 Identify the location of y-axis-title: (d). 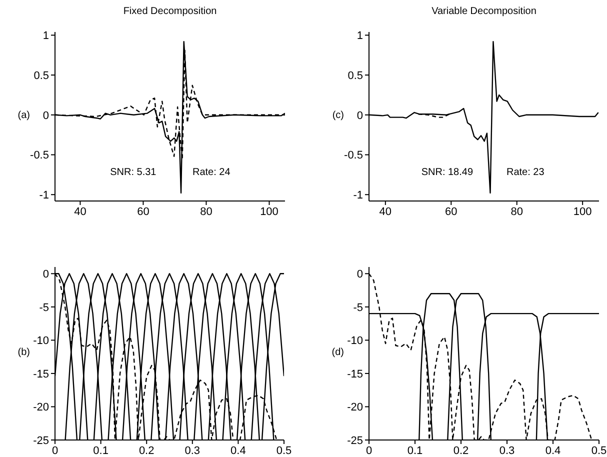
(337, 352).